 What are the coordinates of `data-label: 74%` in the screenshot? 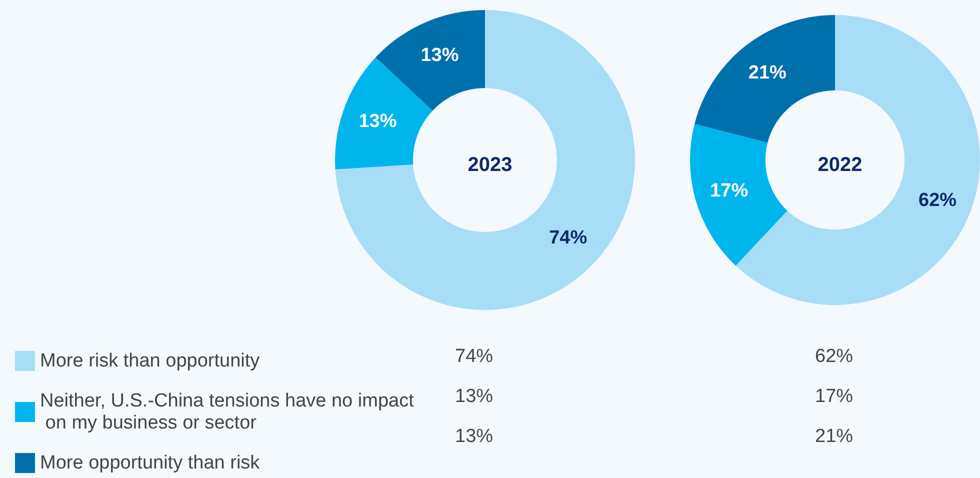 It's located at (474, 356).